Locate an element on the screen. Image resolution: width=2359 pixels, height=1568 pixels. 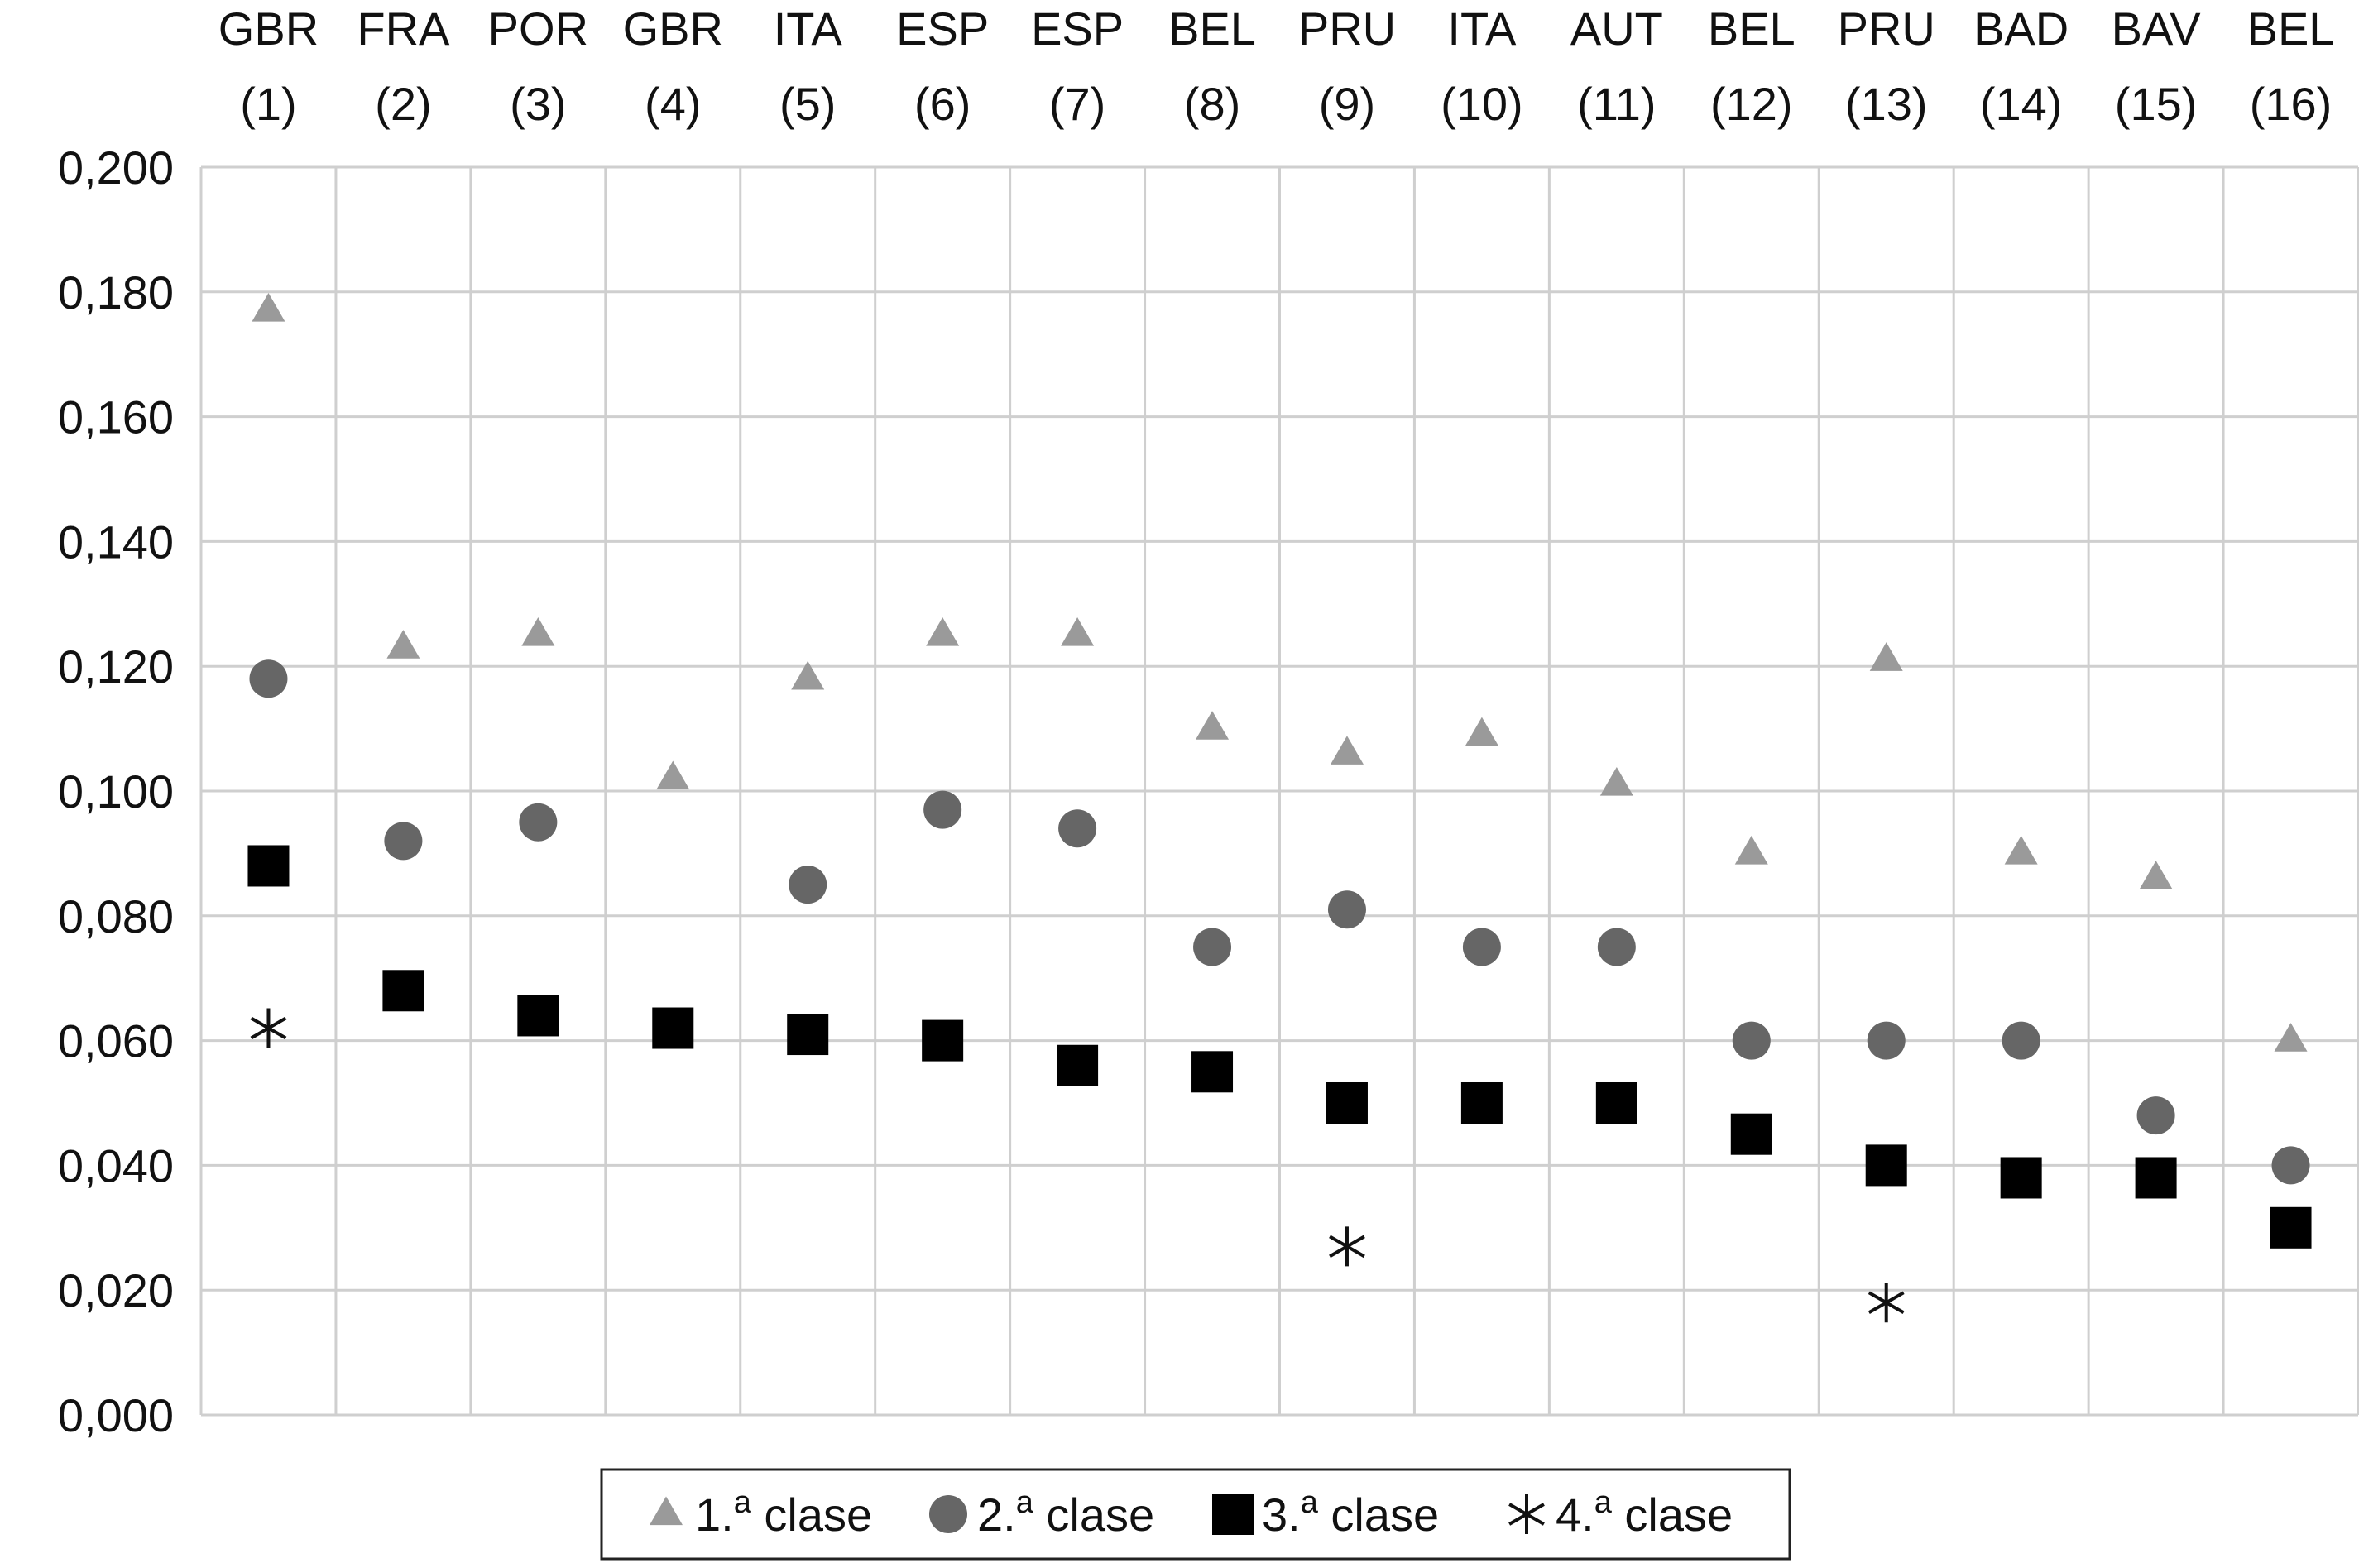
x-category-number: (12) is located at coordinates (1752, 104).